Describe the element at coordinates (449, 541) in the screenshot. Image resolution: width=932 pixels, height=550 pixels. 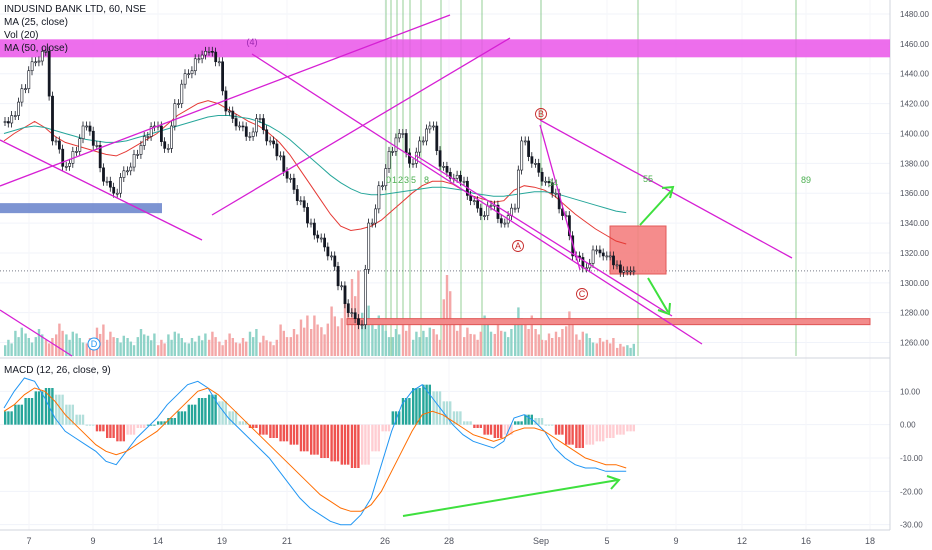
I see `time-tick-label: 28` at that location.